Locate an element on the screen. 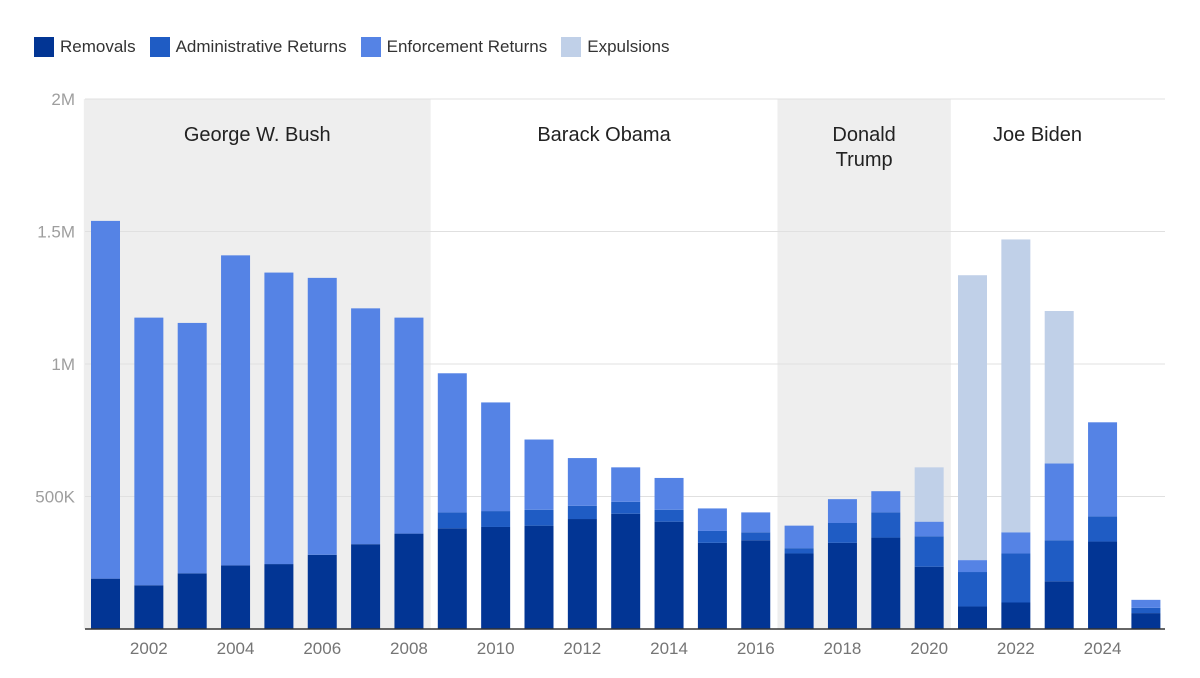  bar-enforcement-returns-2018 is located at coordinates (842, 511).